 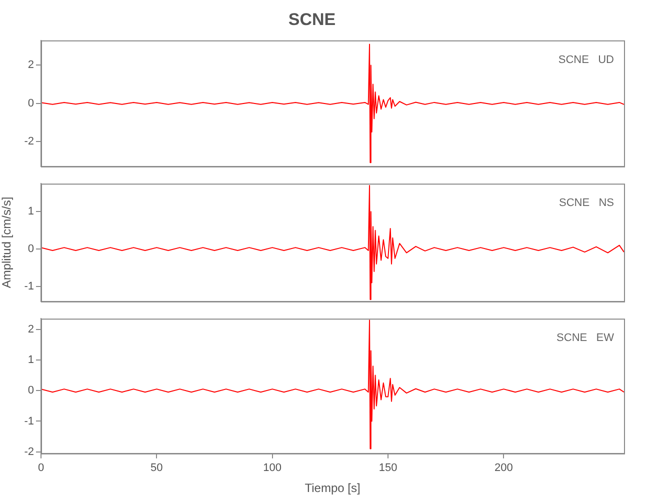 What do you see at coordinates (156, 468) in the screenshot?
I see `x-tick-label: 50` at bounding box center [156, 468].